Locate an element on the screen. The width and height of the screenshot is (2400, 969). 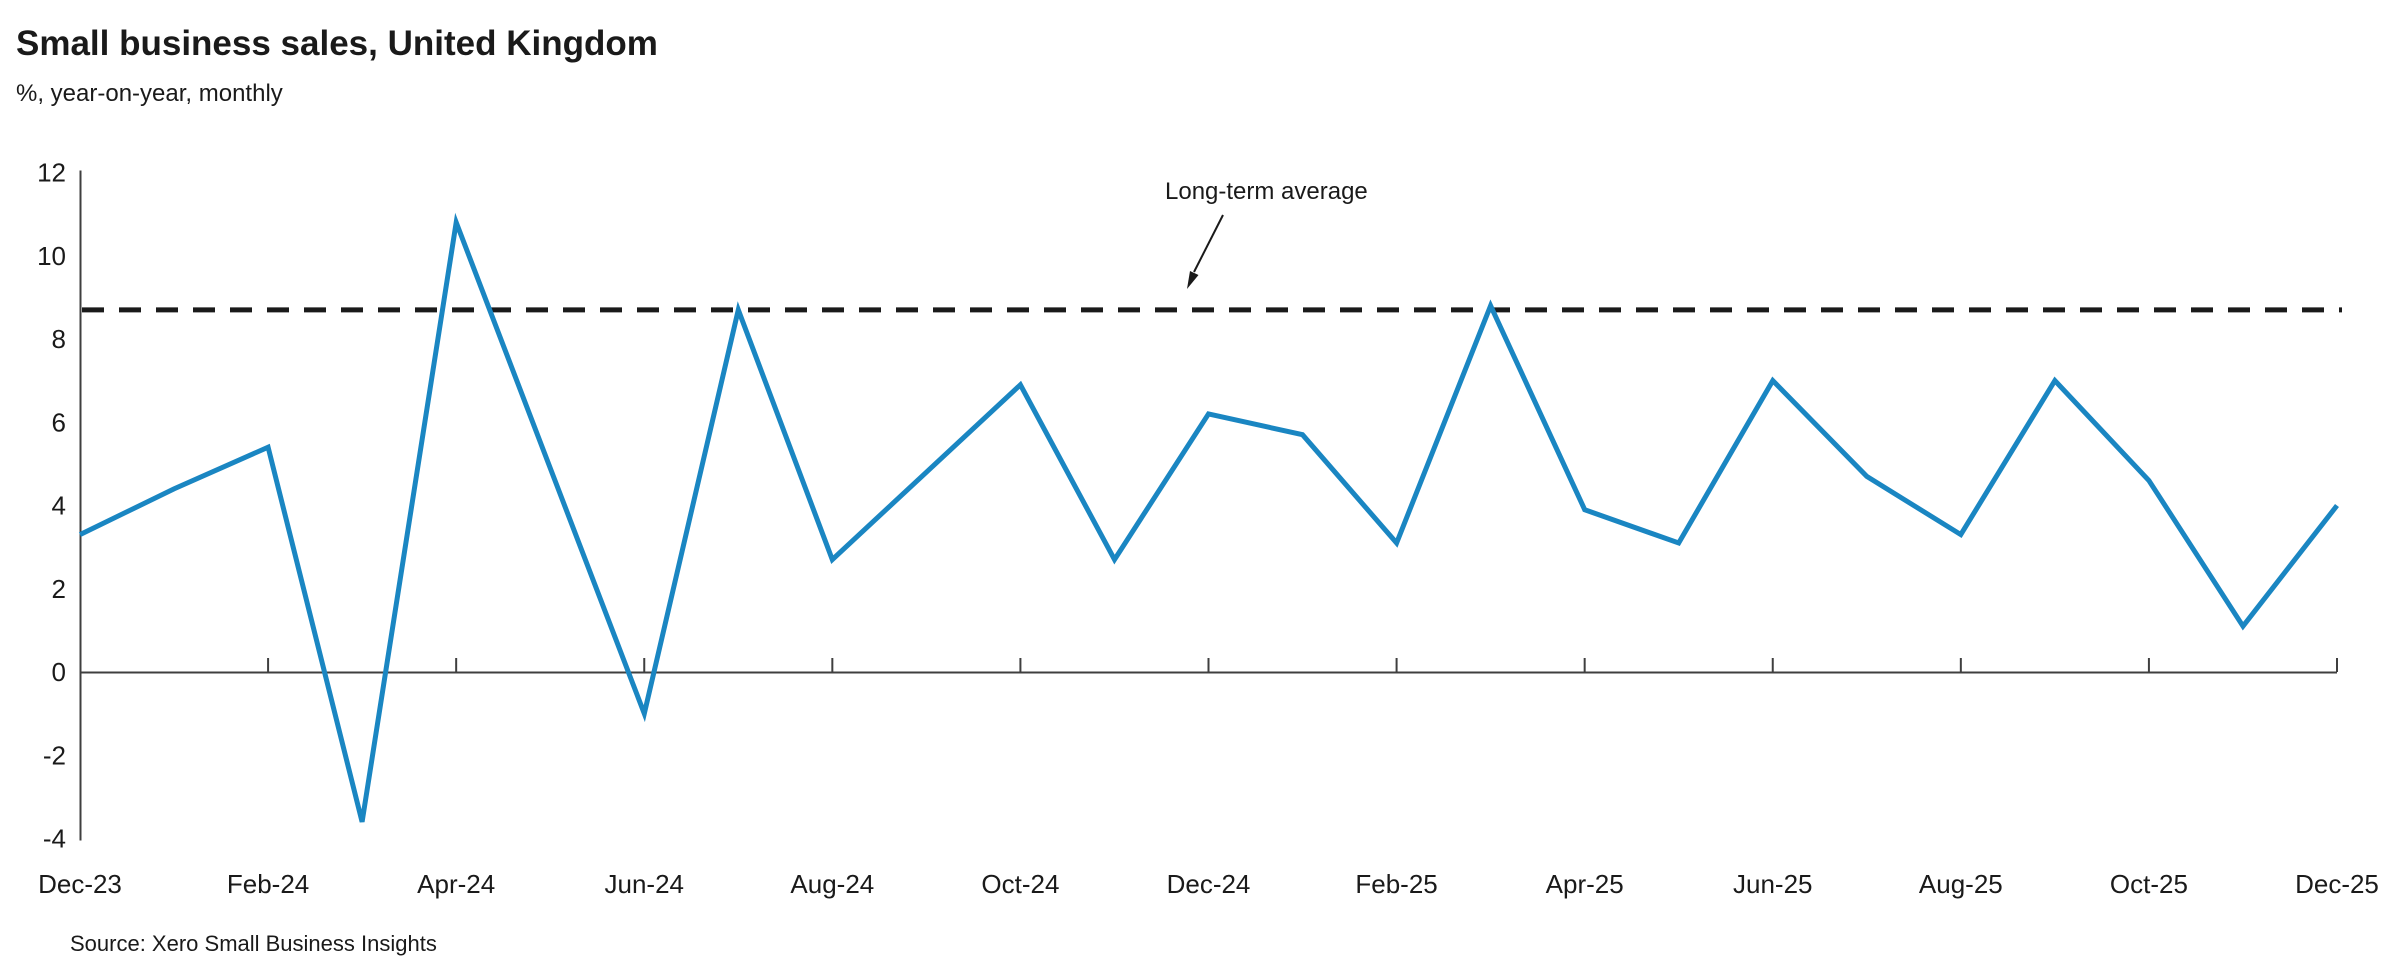
x-tick-label: Aug-25 is located at coordinates (1961, 884).